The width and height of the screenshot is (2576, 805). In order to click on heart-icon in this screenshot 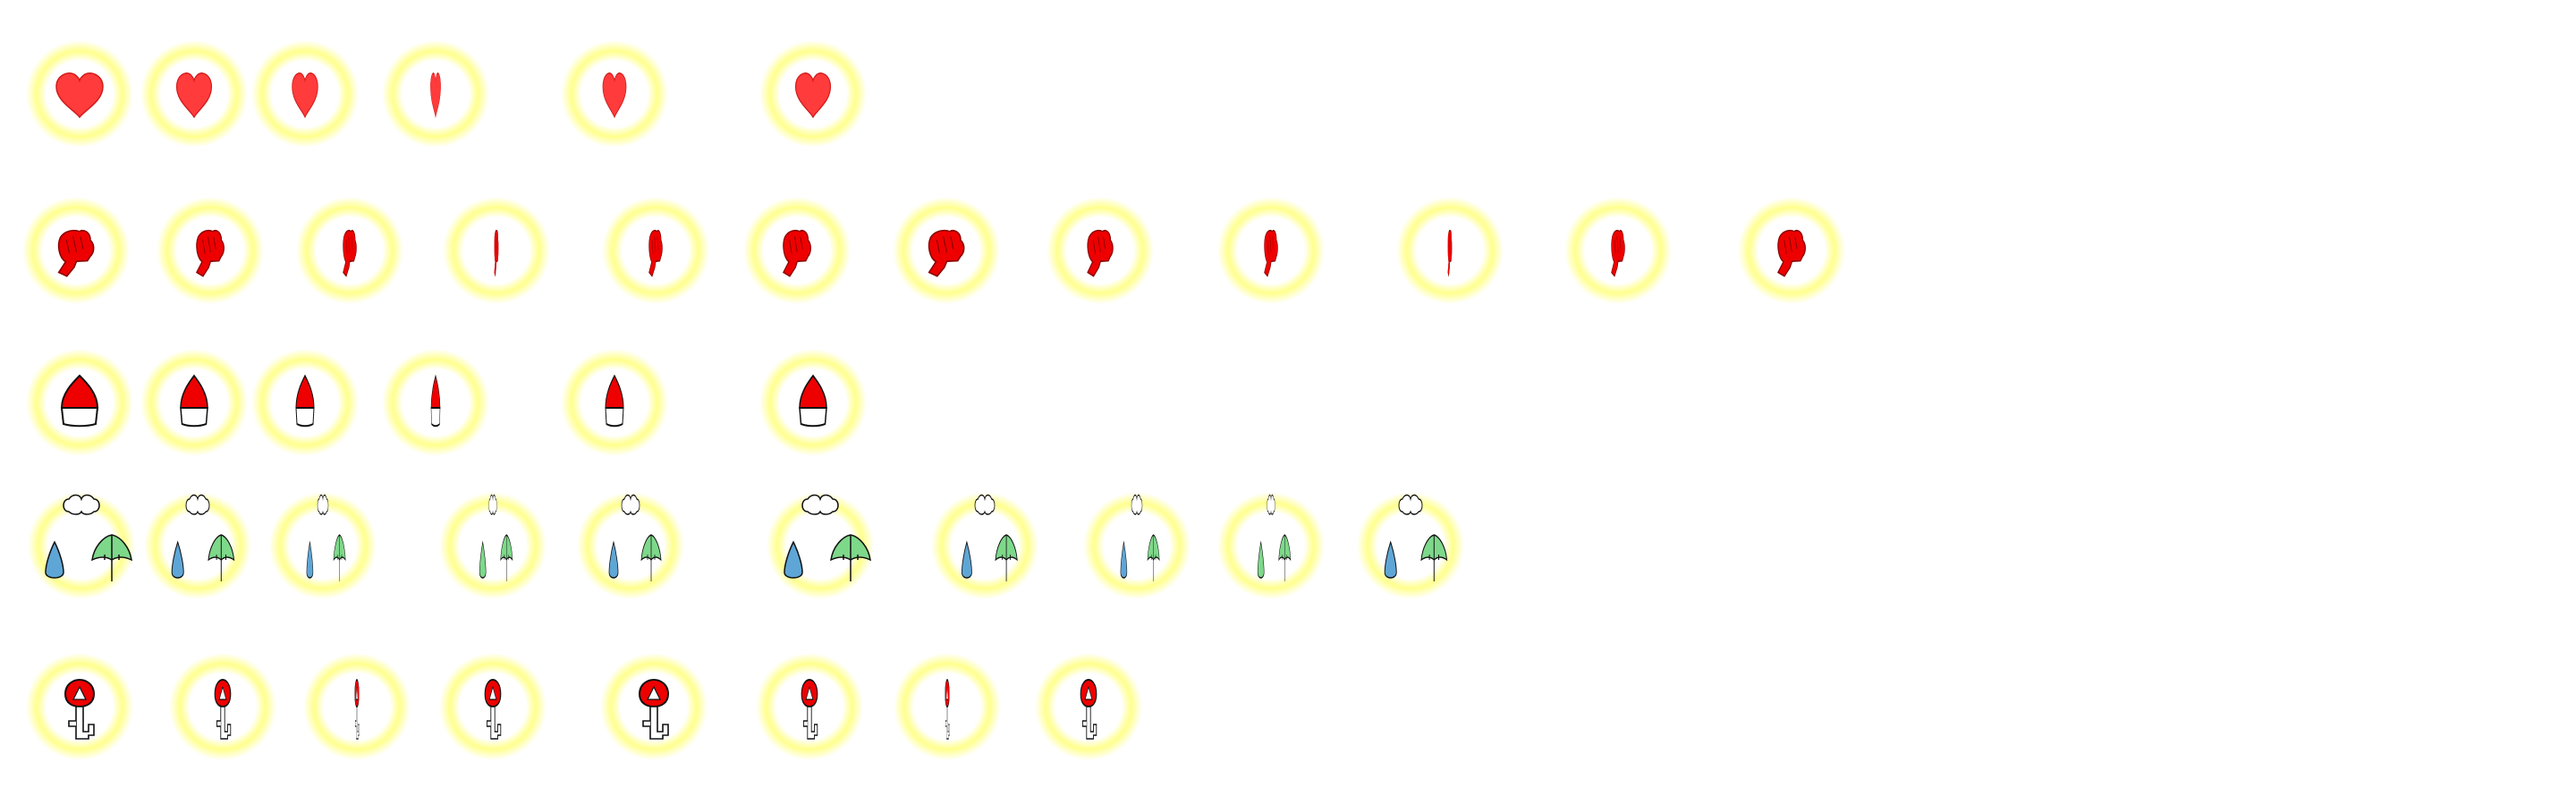, I will do `click(305, 95)`.